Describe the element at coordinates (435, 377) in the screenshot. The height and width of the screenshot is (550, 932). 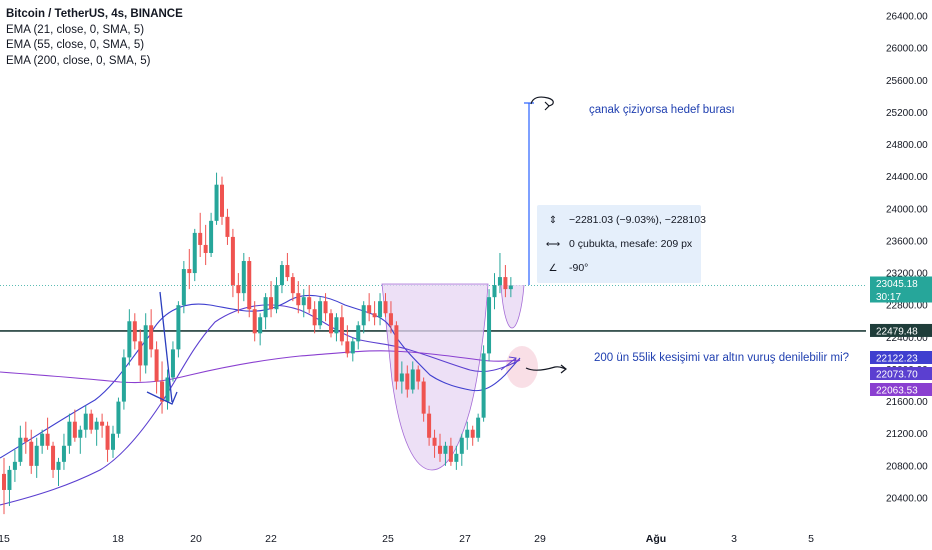
I see `cup-shape` at that location.